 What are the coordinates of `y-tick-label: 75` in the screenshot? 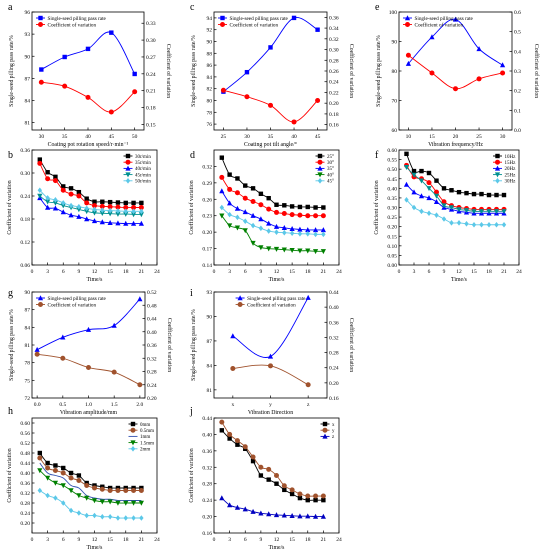 It's located at (28, 381).